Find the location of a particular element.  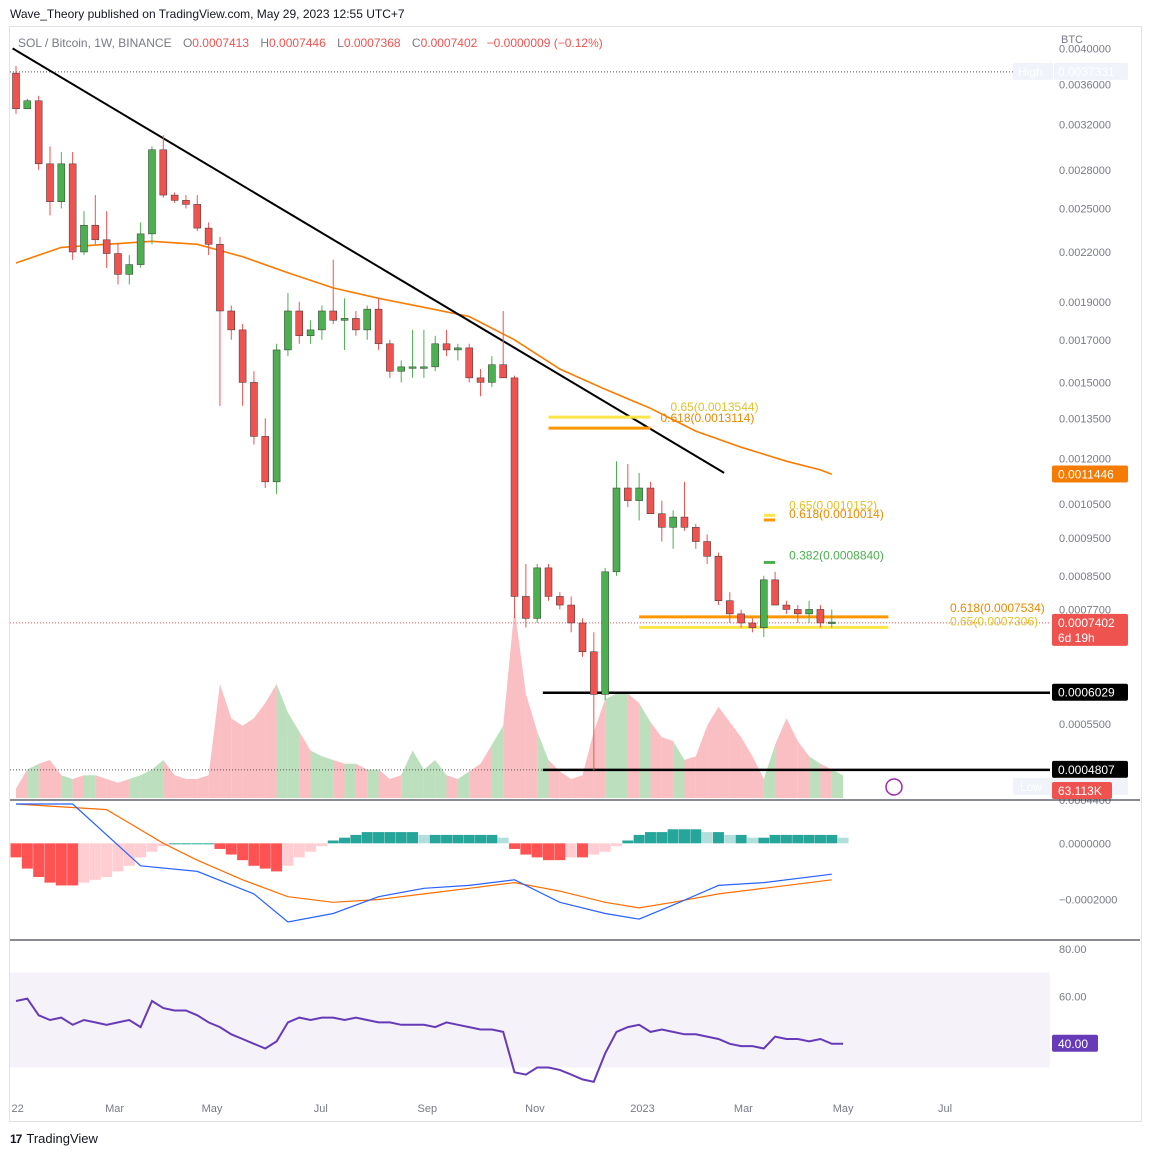

volume-value-badge-bg is located at coordinates (1082, 790).